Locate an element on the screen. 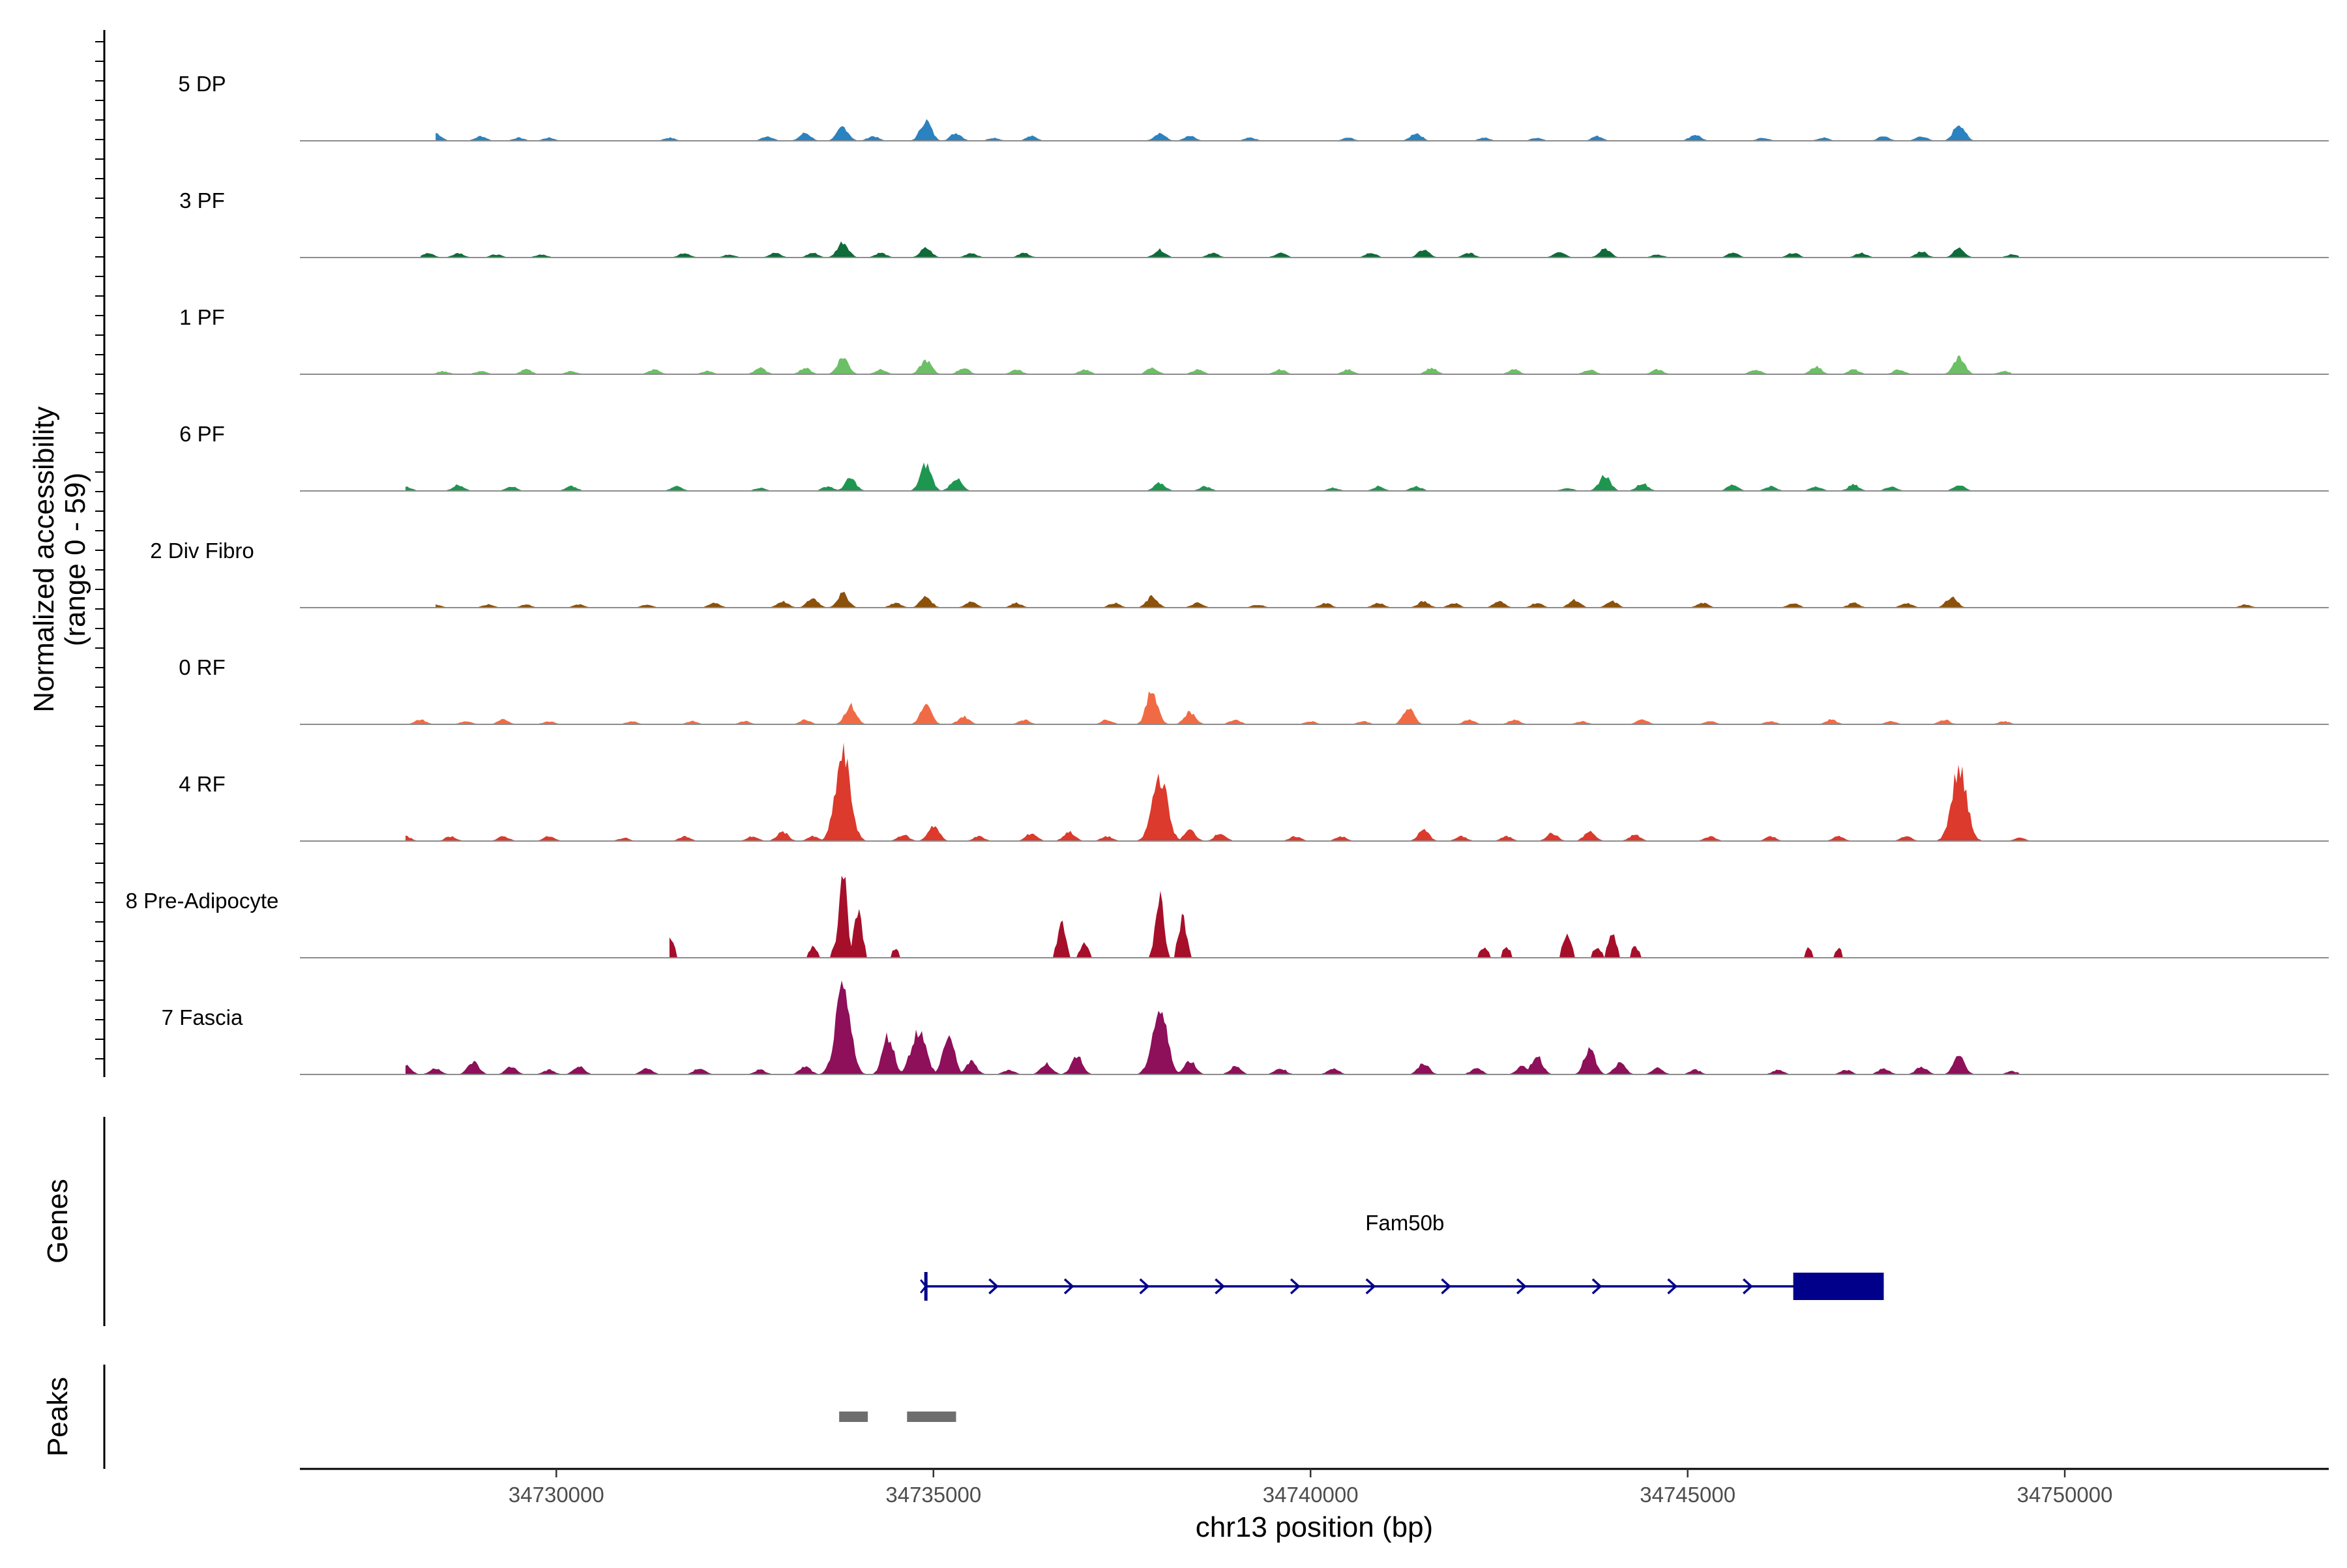  track-label: 5 DP is located at coordinates (202, 84).